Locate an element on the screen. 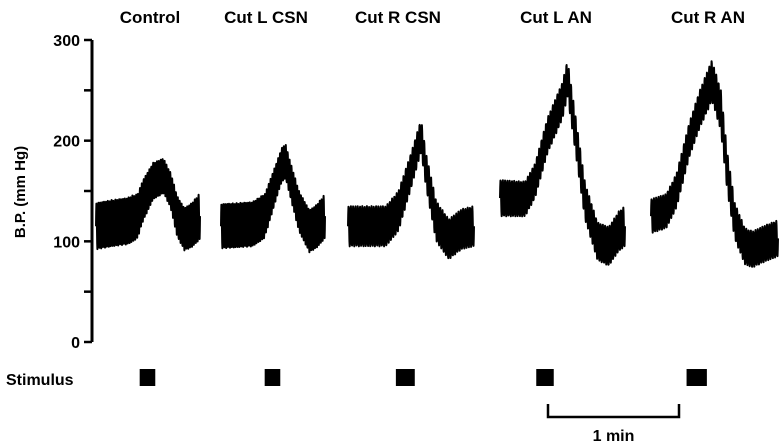 This screenshot has width=783, height=445. y-ticks: 0 100 200 300 is located at coordinates (72, 192).